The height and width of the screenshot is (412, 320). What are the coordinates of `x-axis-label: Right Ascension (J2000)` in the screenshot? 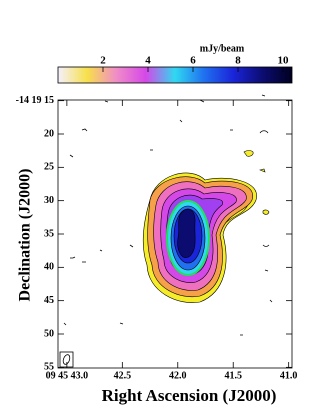 It's located at (189, 395).